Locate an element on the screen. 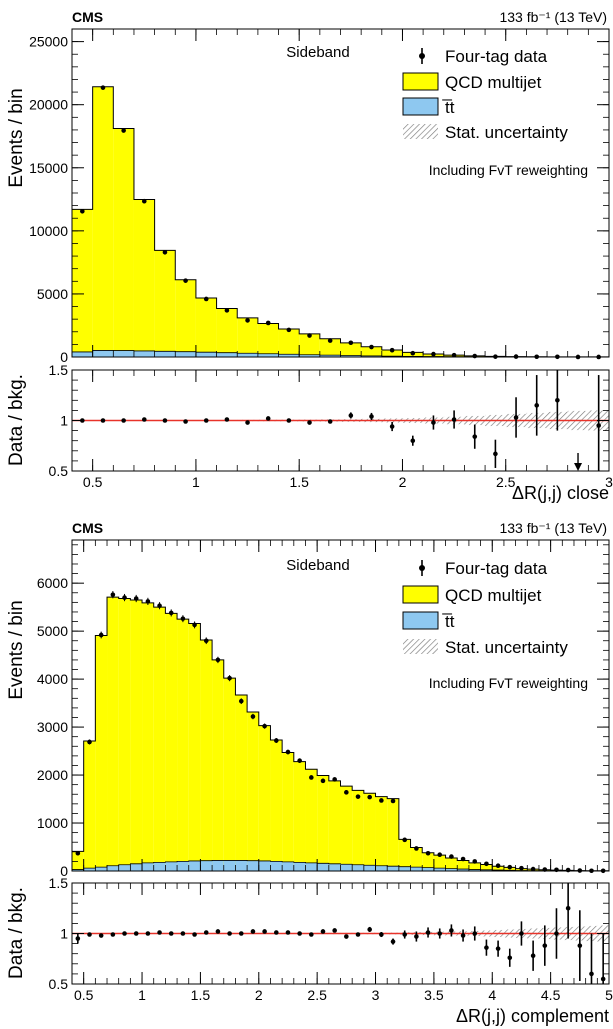  main-ylabel: Events / bin is located at coordinates (16, 137).